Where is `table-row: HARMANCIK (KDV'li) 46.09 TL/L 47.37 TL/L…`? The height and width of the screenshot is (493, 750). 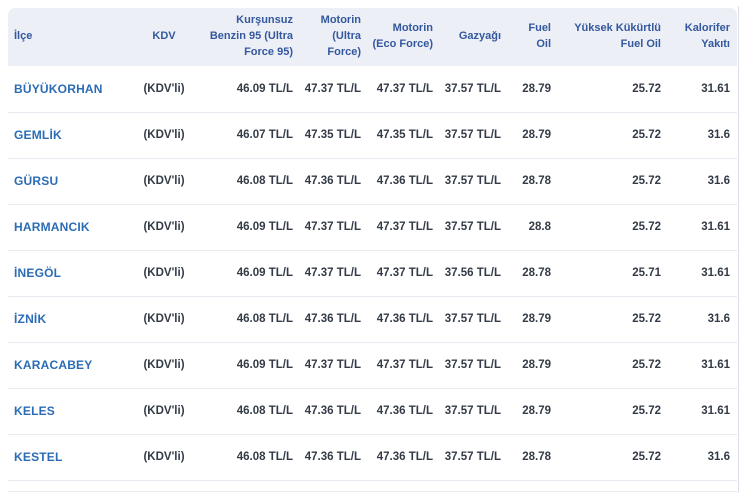 table-row: HARMANCIK (KDV'li) 46.09 TL/L 47.37 TL/L… is located at coordinates (372, 227).